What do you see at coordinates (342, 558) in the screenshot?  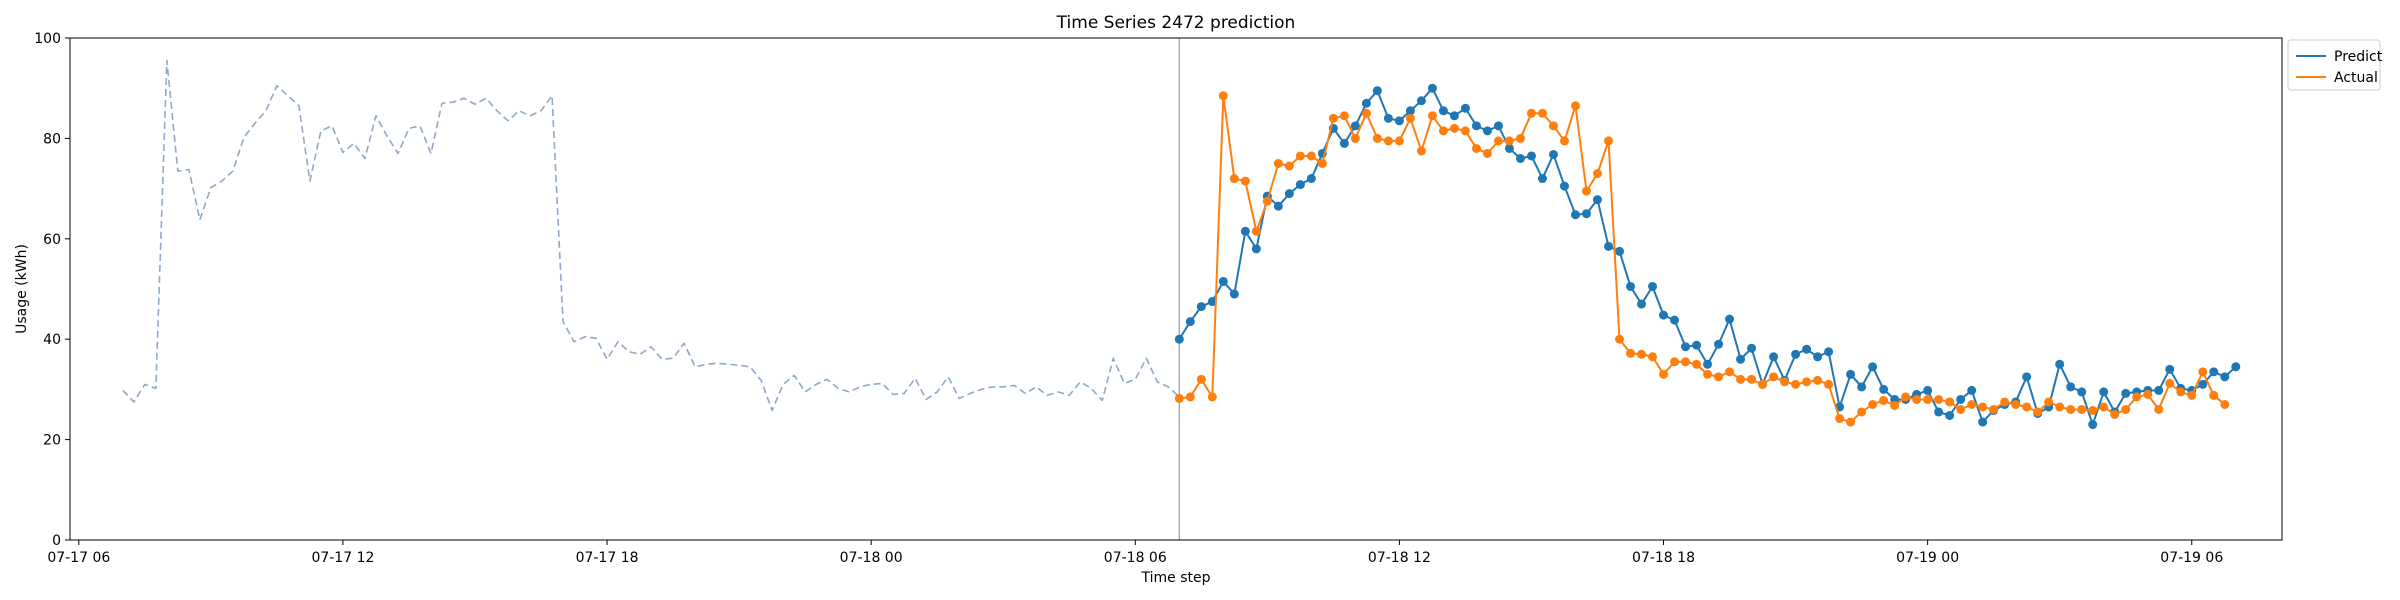 I see `x-tick-label: 07-17 12` at bounding box center [342, 558].